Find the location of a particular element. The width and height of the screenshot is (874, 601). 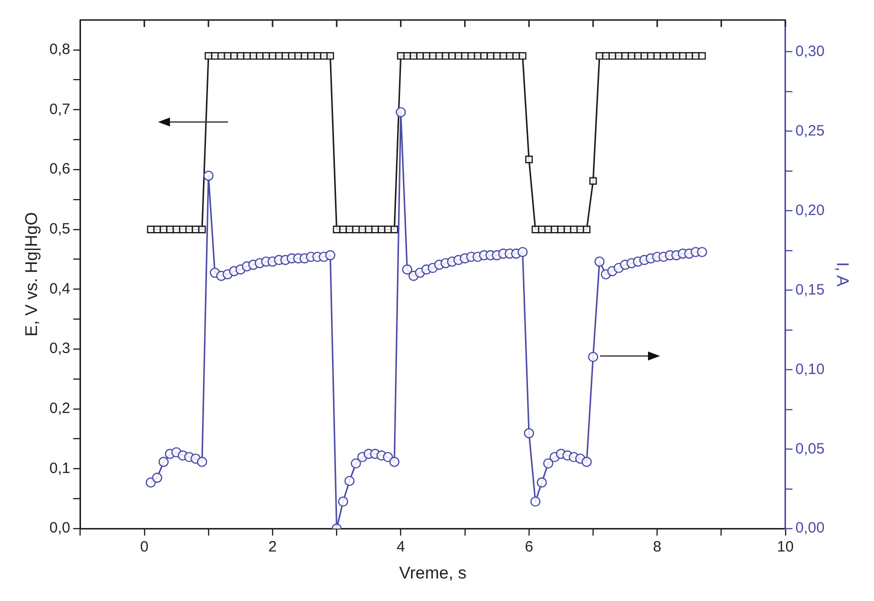

y-tick-label: 0,5 is located at coordinates (59, 229).